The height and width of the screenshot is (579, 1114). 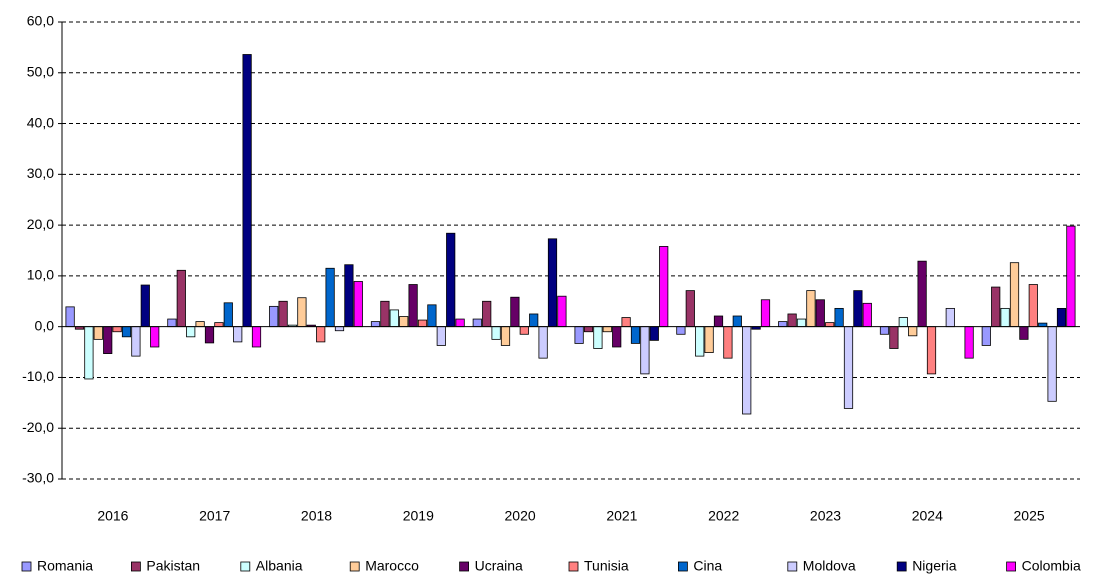 I want to click on y-tick-label: 10,0, so click(x=40, y=275).